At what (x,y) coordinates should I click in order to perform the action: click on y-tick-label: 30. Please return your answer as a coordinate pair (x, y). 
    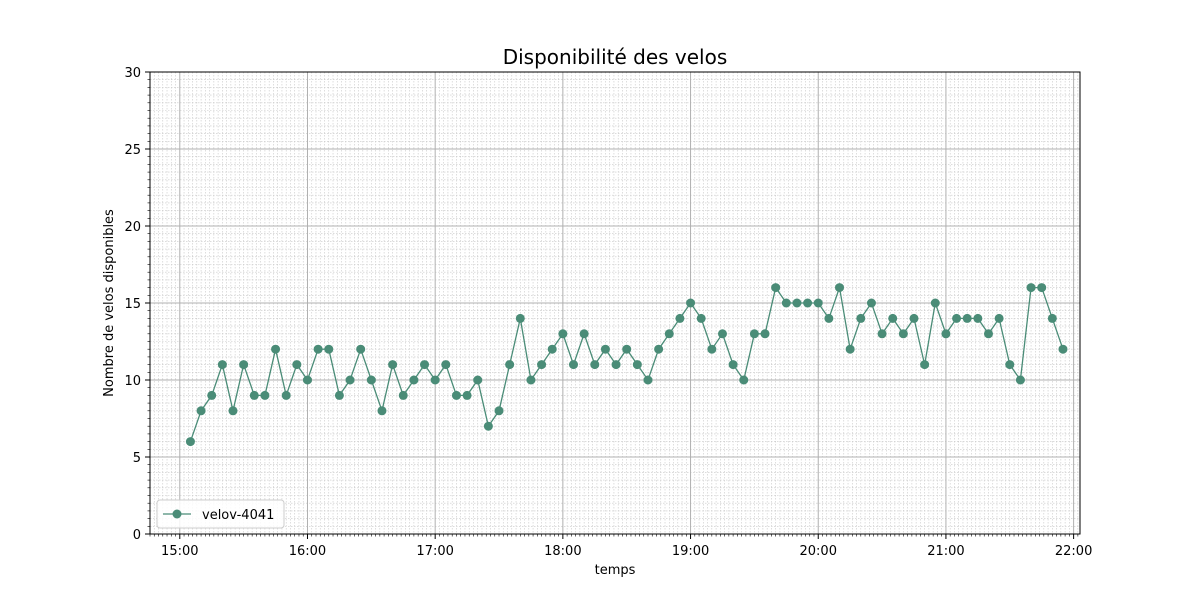
    Looking at the image, I should click on (132, 73).